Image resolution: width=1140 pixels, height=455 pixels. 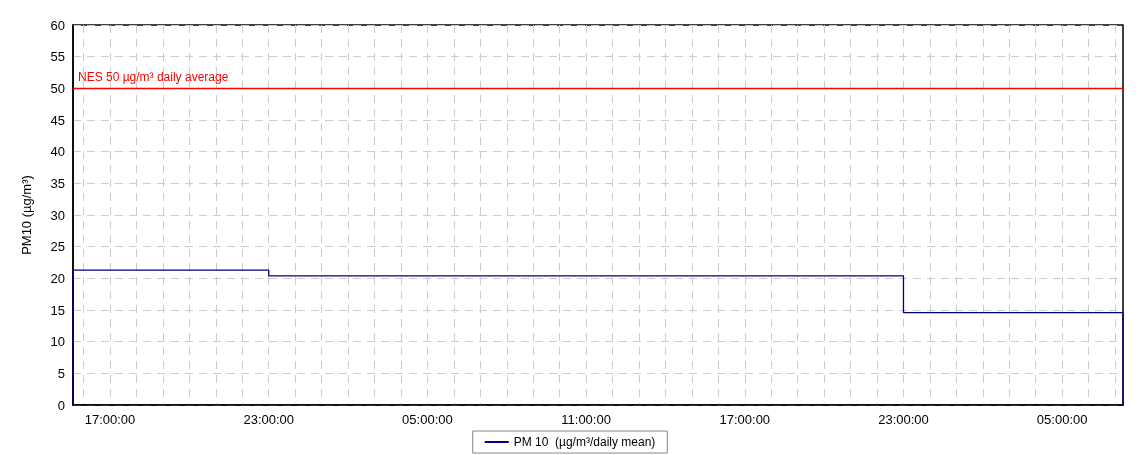 What do you see at coordinates (61, 373) in the screenshot?
I see `y-tick-label: 5` at bounding box center [61, 373].